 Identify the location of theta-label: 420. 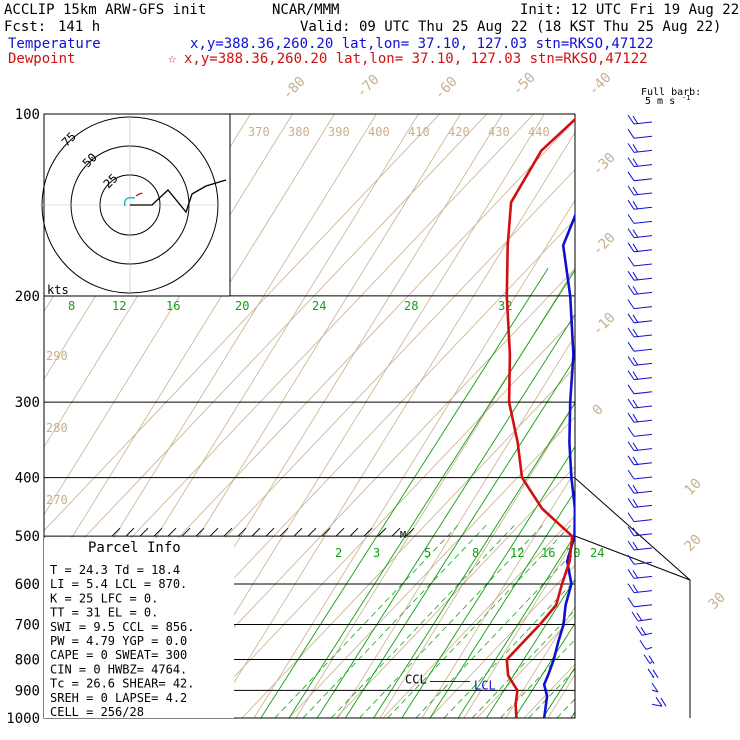
(459, 132).